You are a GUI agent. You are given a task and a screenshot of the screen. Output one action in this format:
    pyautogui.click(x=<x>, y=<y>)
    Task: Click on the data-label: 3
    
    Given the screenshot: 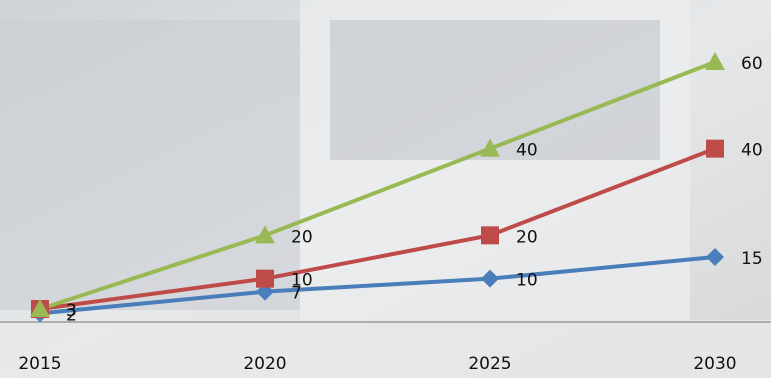 What is the action you would take?
    pyautogui.click(x=71, y=311)
    